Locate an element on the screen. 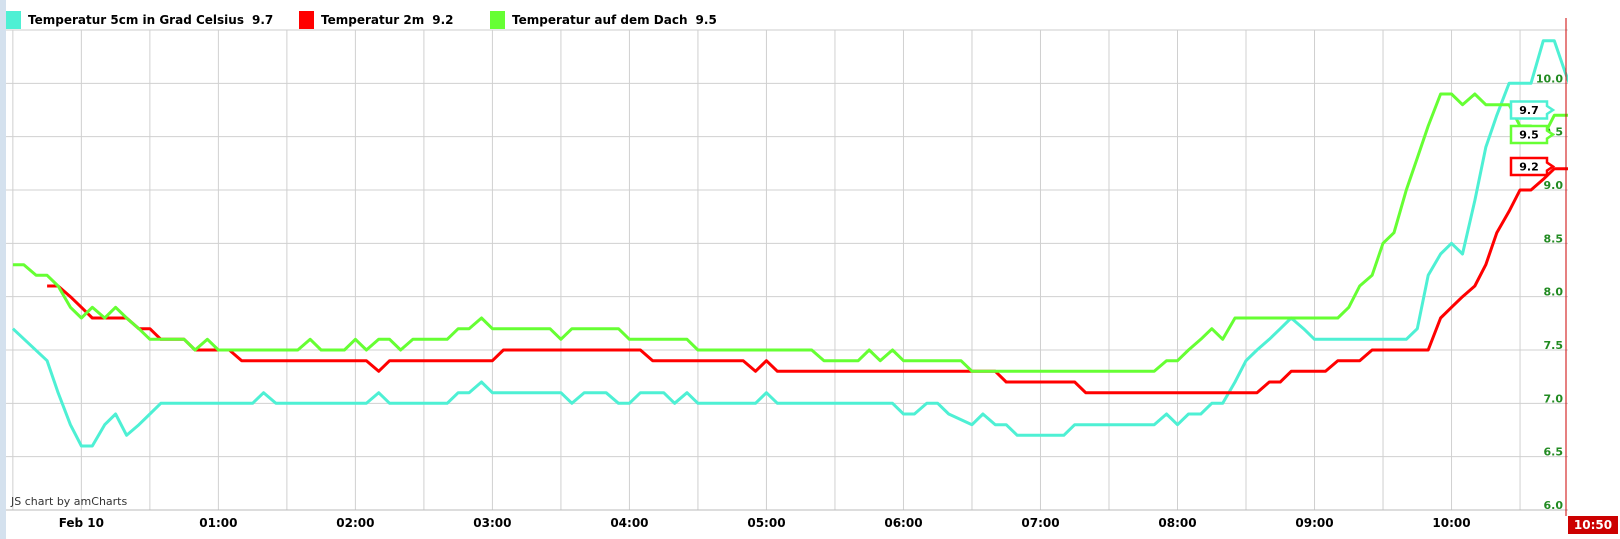 This screenshot has height=539, width=1620. value-balloon-1: 9.2 is located at coordinates (1532, 166).